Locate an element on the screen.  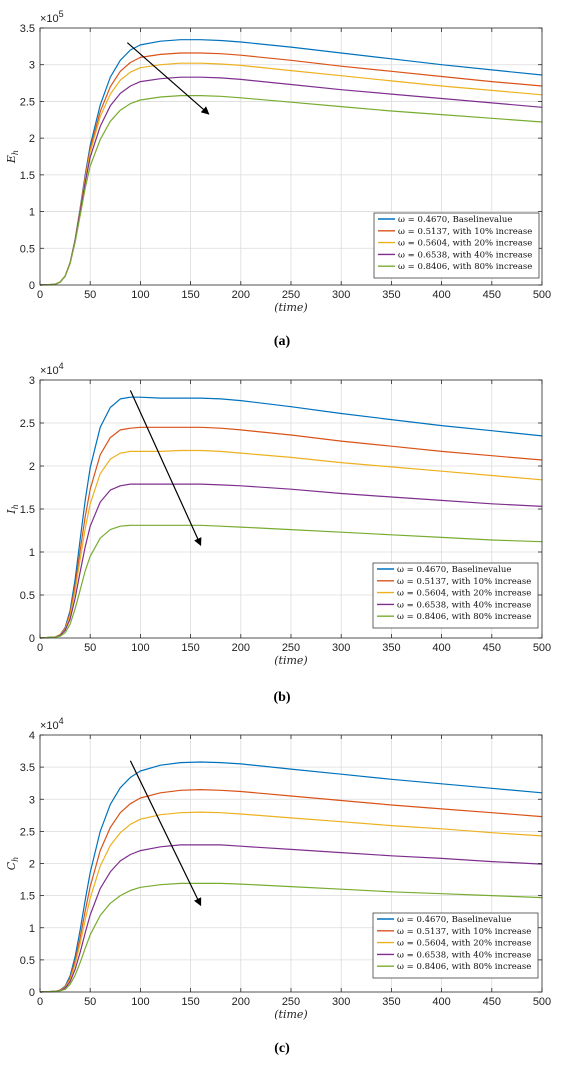
y-axis-label: Ih is located at coordinates (12, 509).